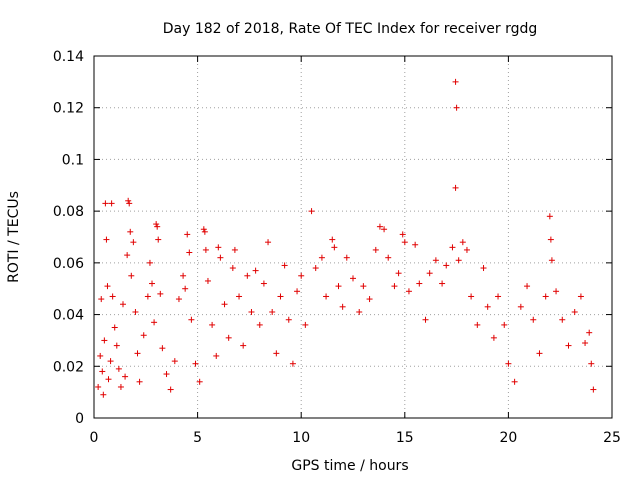  Describe the element at coordinates (68, 264) in the screenshot. I see `y-tick-label: 0.06` at that location.